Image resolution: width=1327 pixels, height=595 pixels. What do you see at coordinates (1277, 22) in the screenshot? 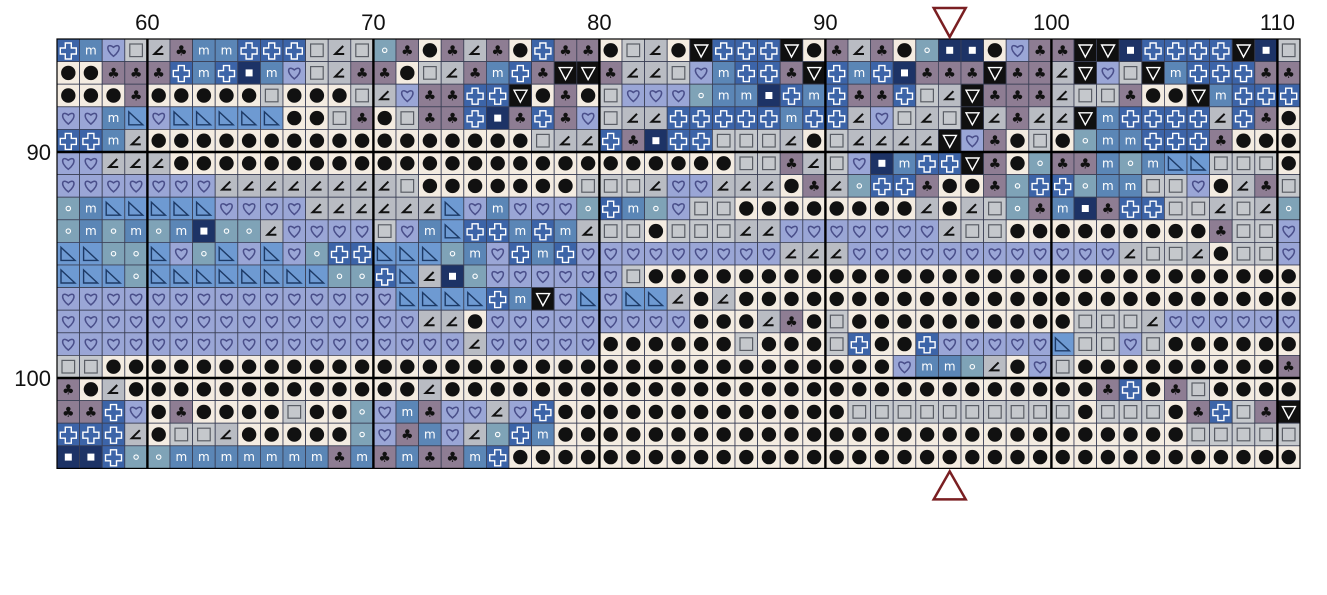
I see `column-label: 110` at bounding box center [1277, 22].